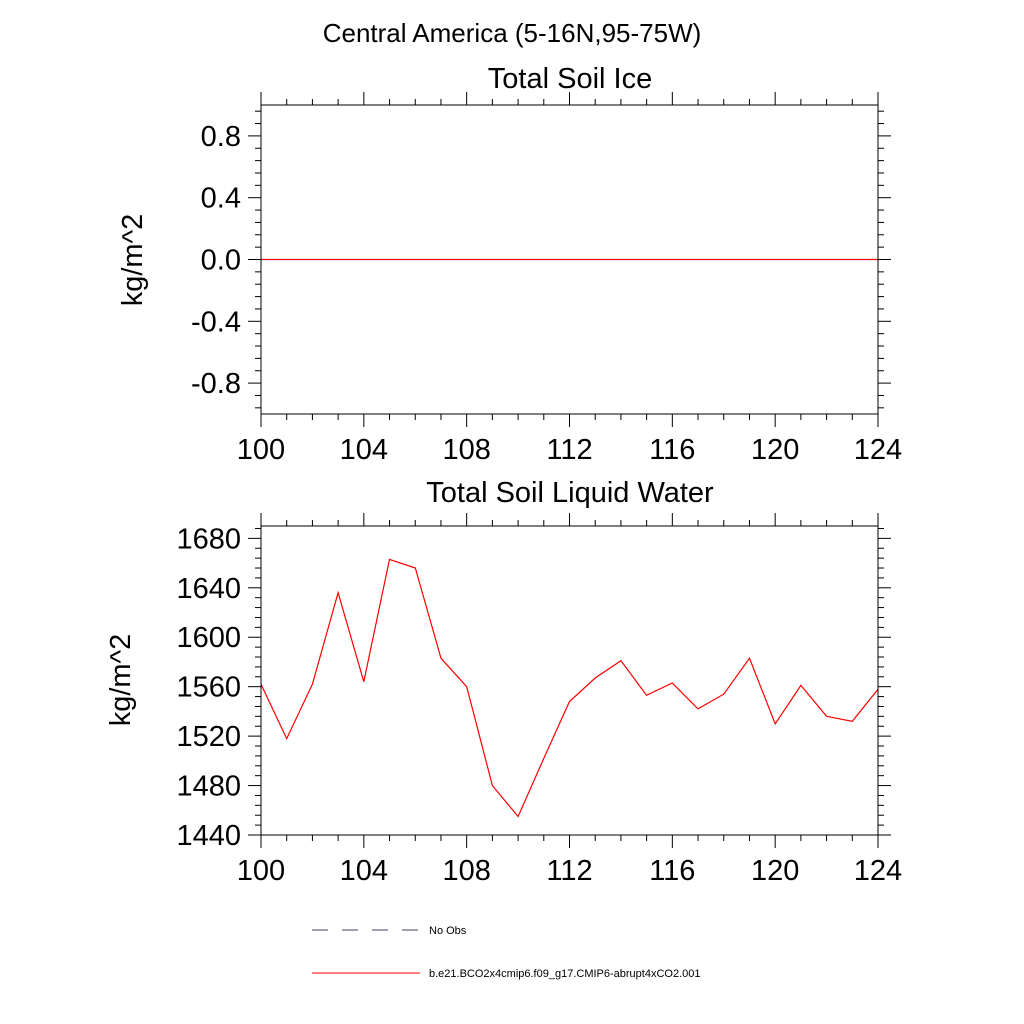 The width and height of the screenshot is (1024, 1024). What do you see at coordinates (208, 688) in the screenshot?
I see `y-tick-label: 1560` at bounding box center [208, 688].